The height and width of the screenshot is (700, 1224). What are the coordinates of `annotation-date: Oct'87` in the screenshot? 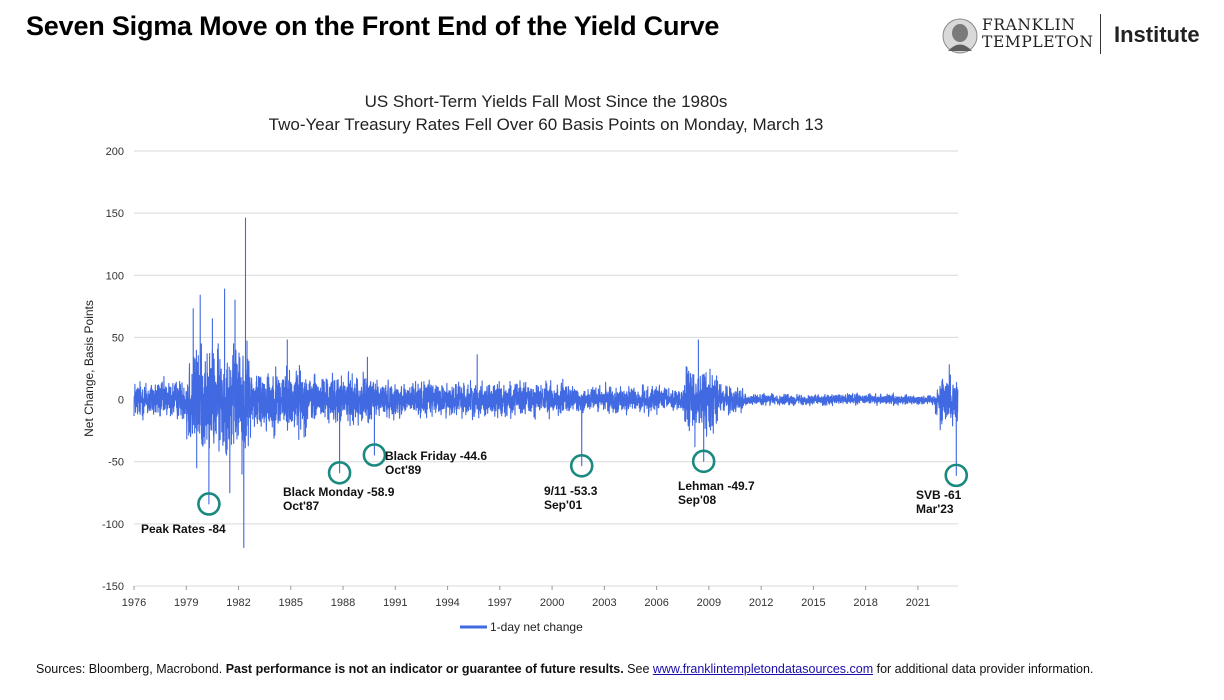 It's located at (301, 506).